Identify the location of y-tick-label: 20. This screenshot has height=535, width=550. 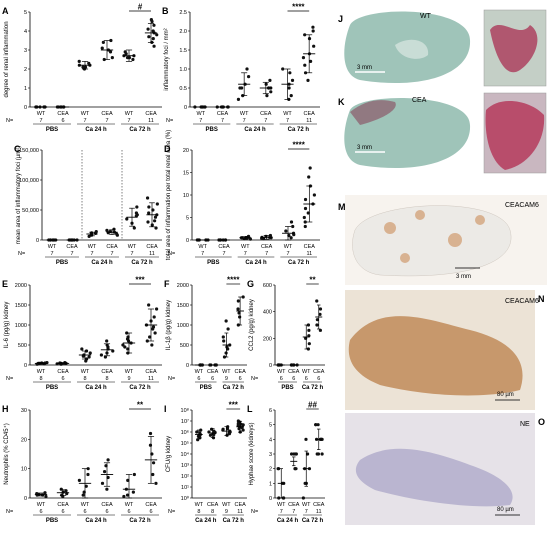
(186, 151).